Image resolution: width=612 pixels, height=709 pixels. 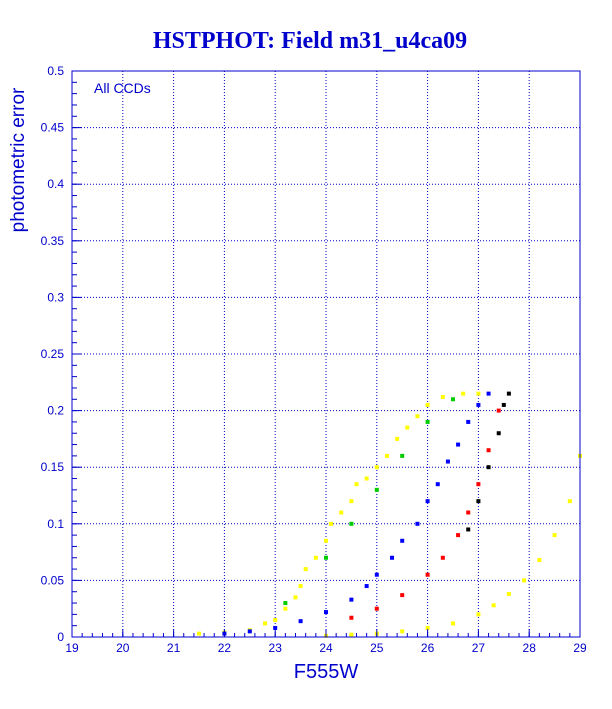 I want to click on x-axis-label: F555W, so click(x=326, y=672).